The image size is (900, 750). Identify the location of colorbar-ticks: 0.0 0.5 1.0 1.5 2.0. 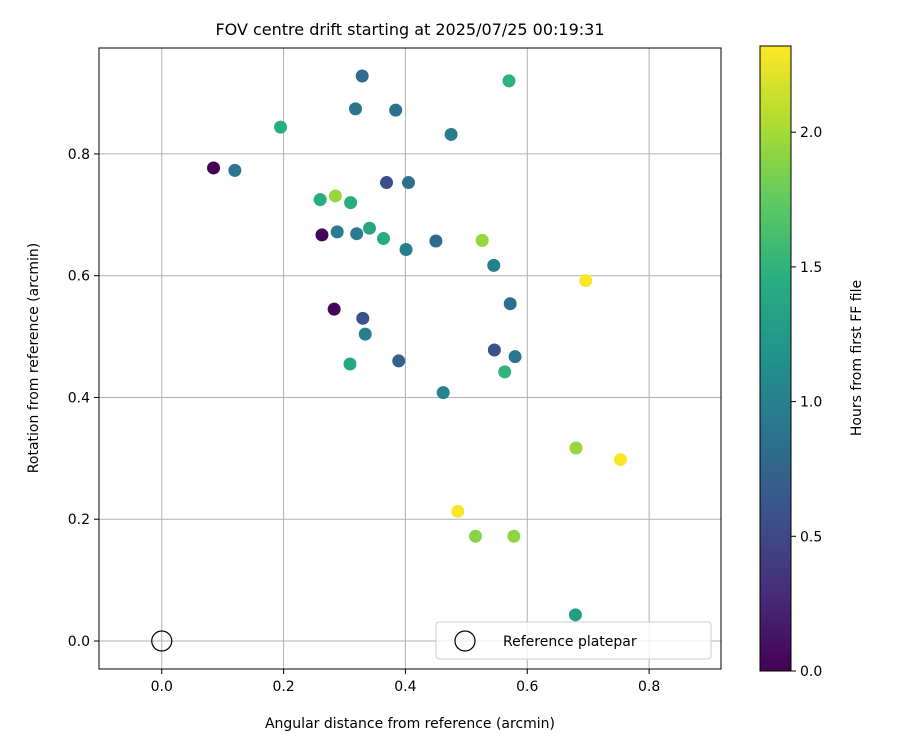
(806, 402).